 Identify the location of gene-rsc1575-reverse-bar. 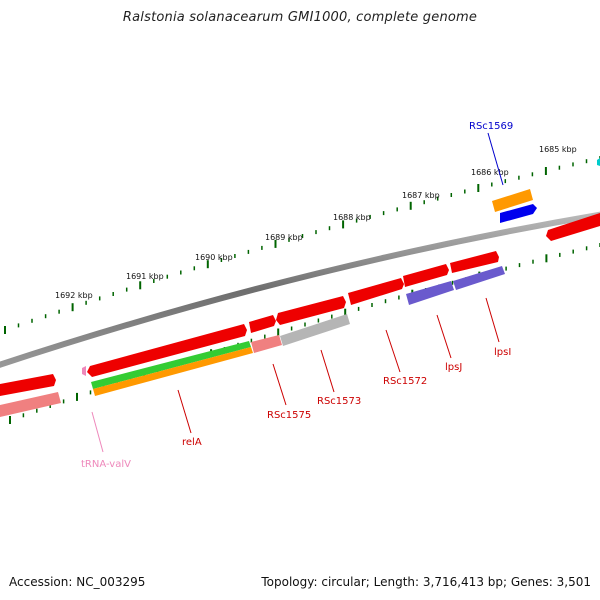
(266, 344).